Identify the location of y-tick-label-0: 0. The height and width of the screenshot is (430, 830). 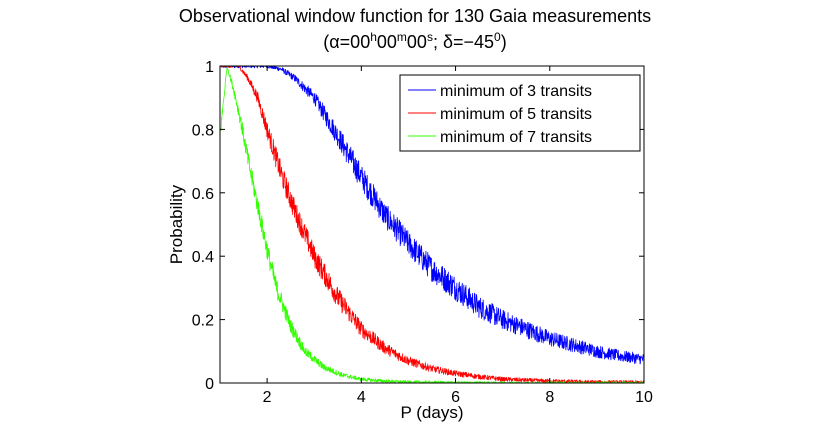
(209, 384).